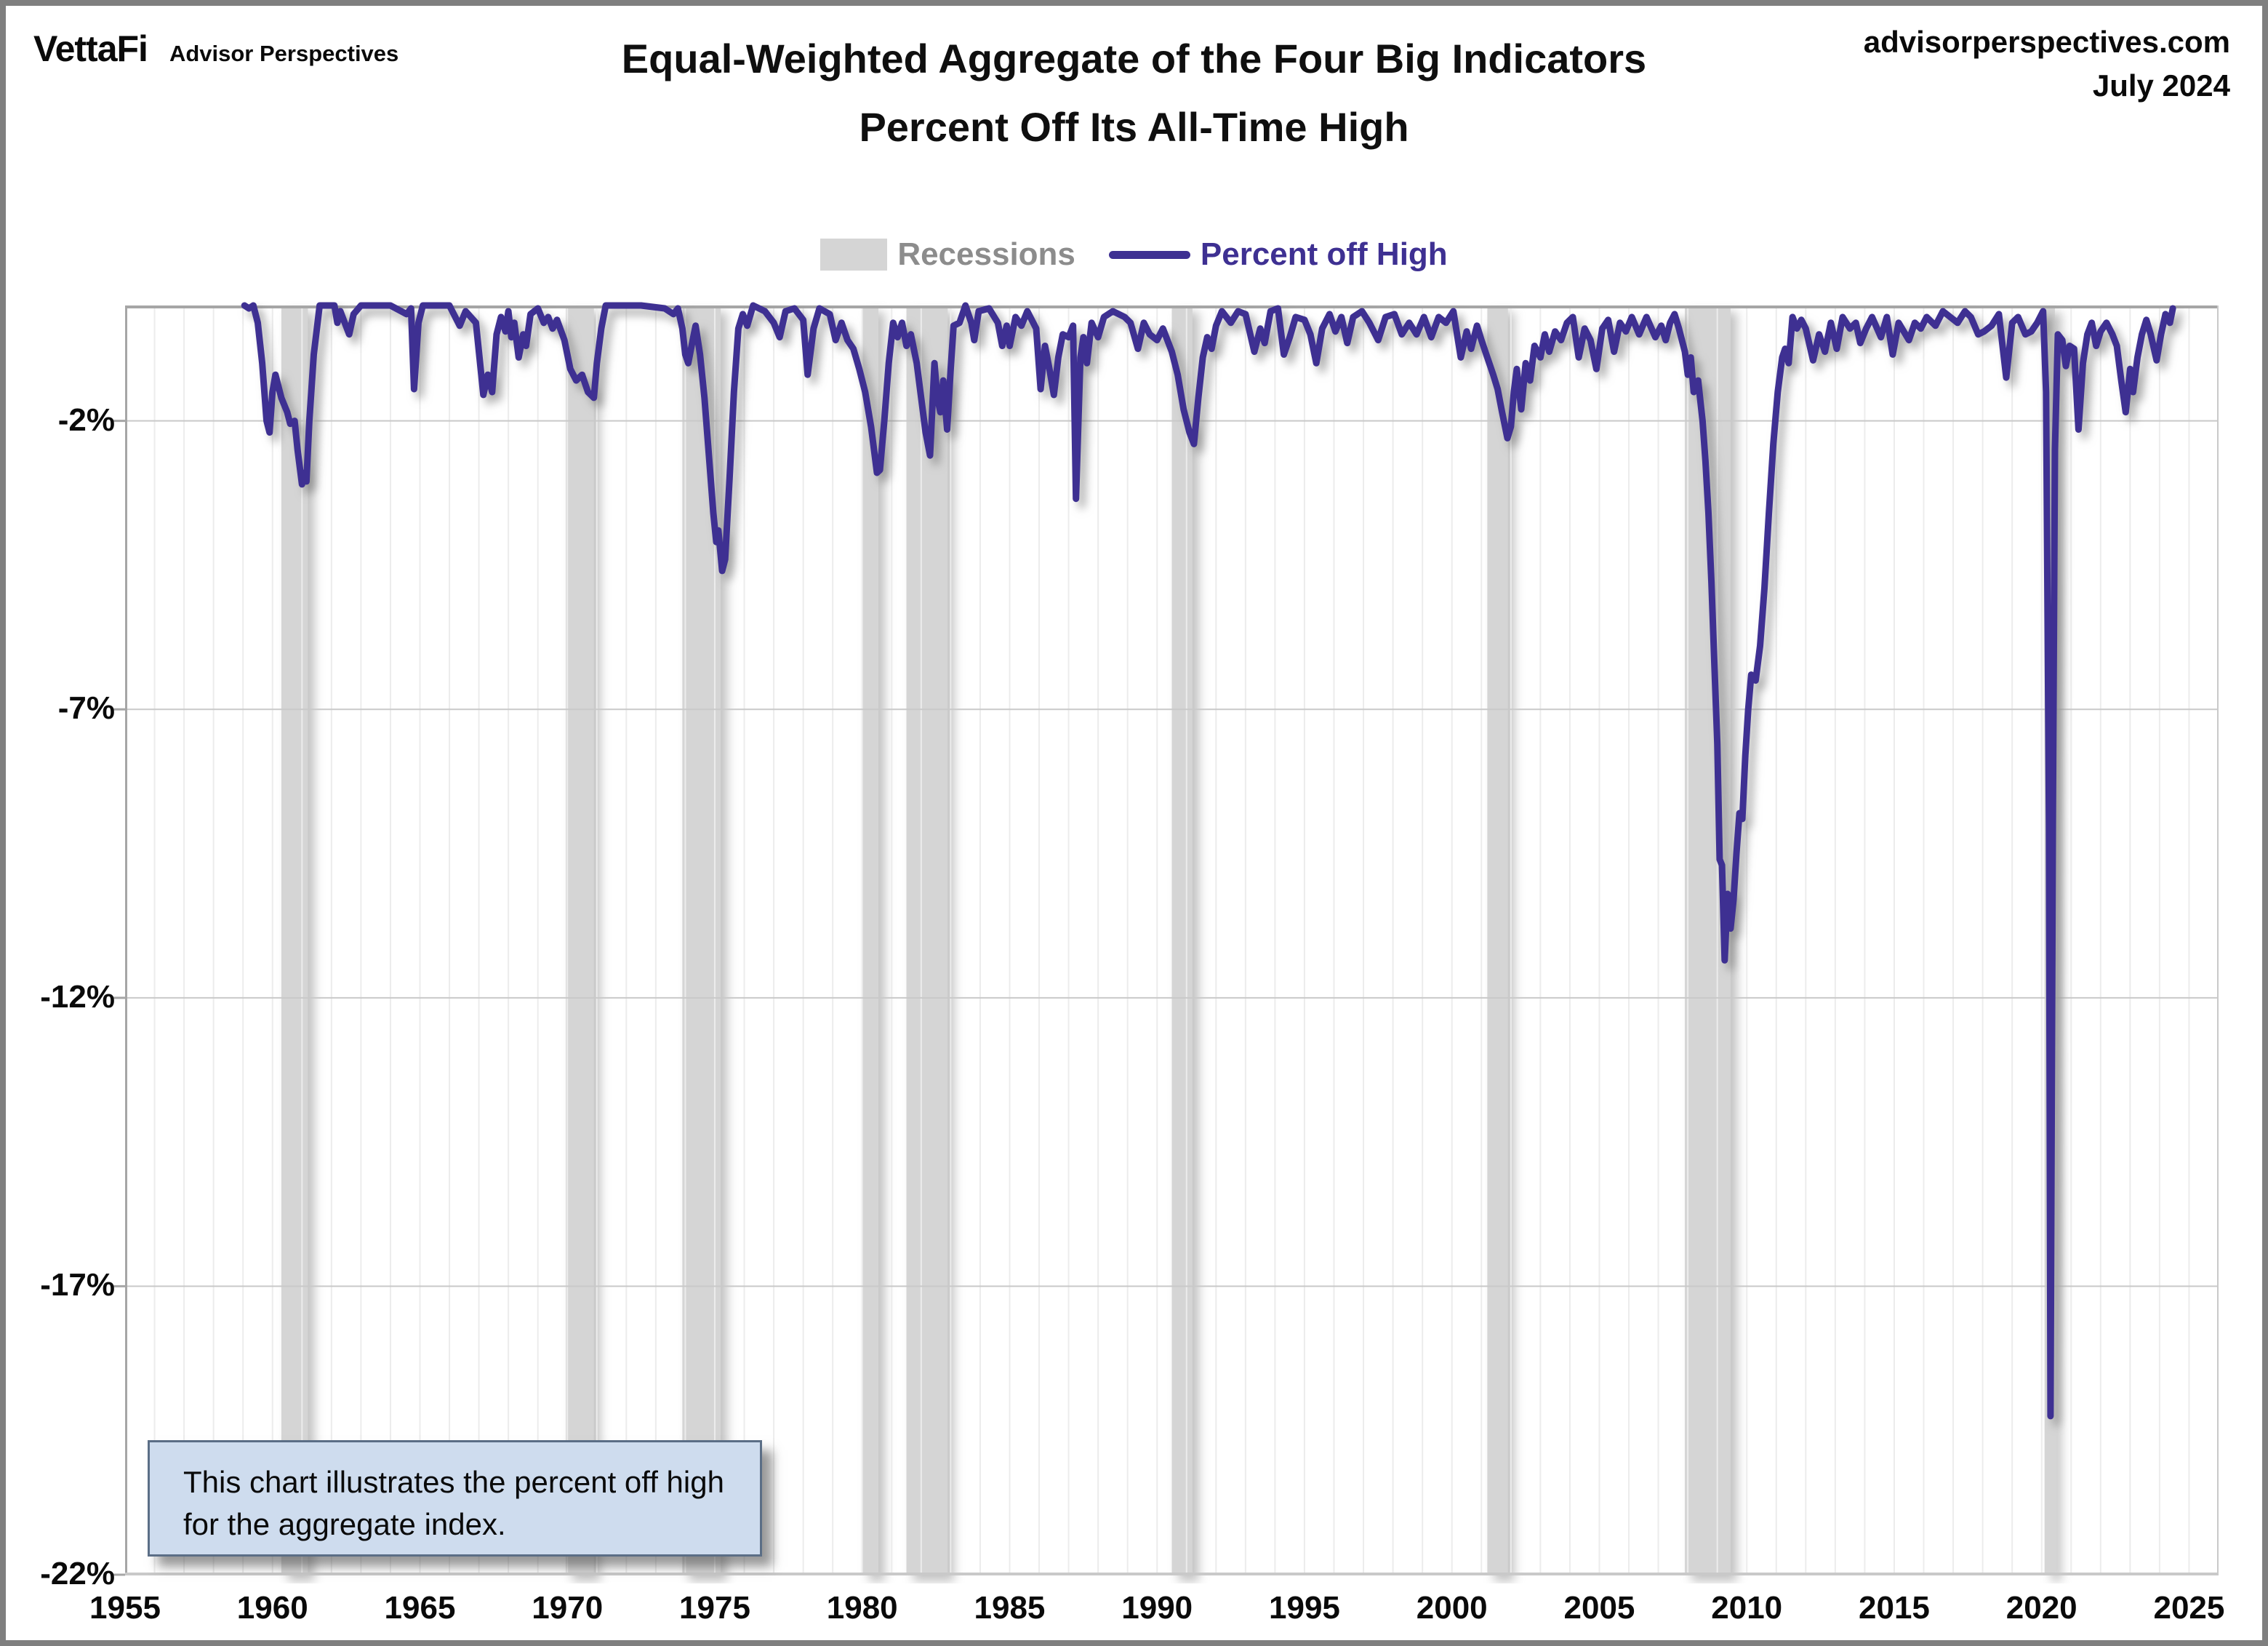  Describe the element at coordinates (1304, 1608) in the screenshot. I see `x-axis-label: 1995` at that location.